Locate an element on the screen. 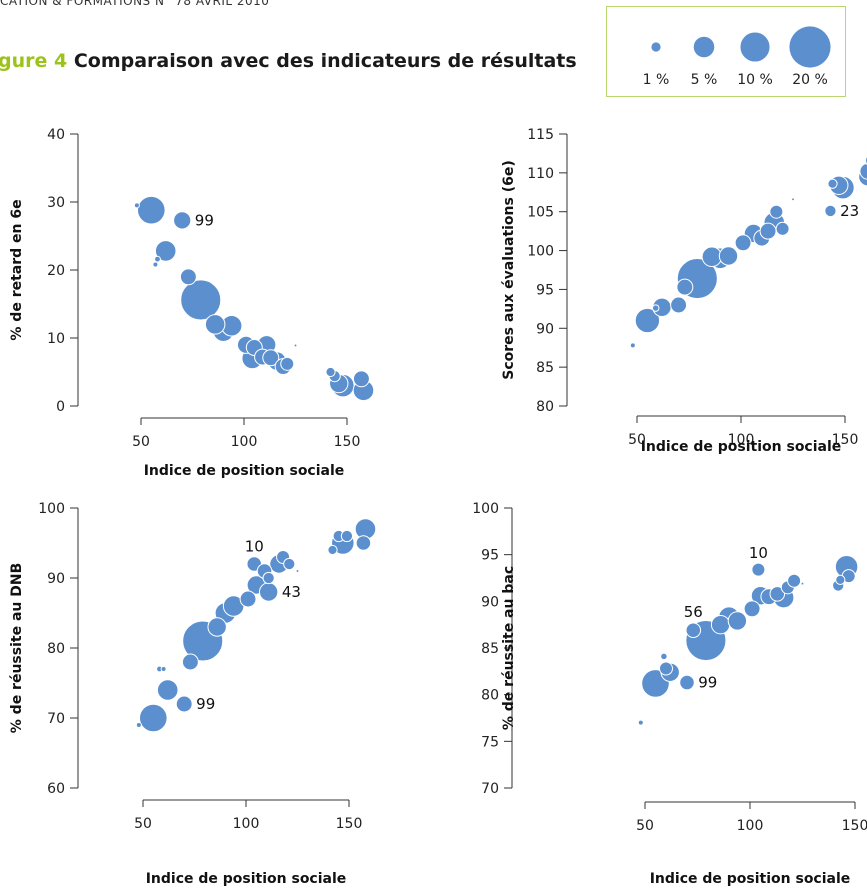 Image resolution: width=867 pixels, height=892 pixels. y-tick-label: 75 is located at coordinates (490, 742).